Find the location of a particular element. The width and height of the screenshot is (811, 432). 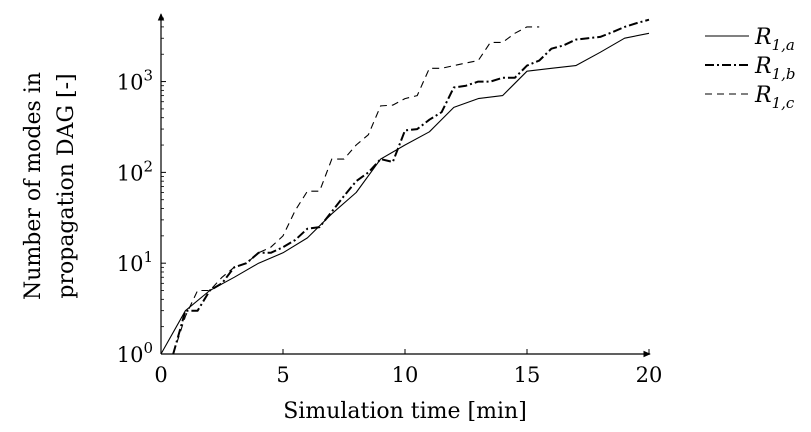

legend-label: R1,c is located at coordinates (774, 97).